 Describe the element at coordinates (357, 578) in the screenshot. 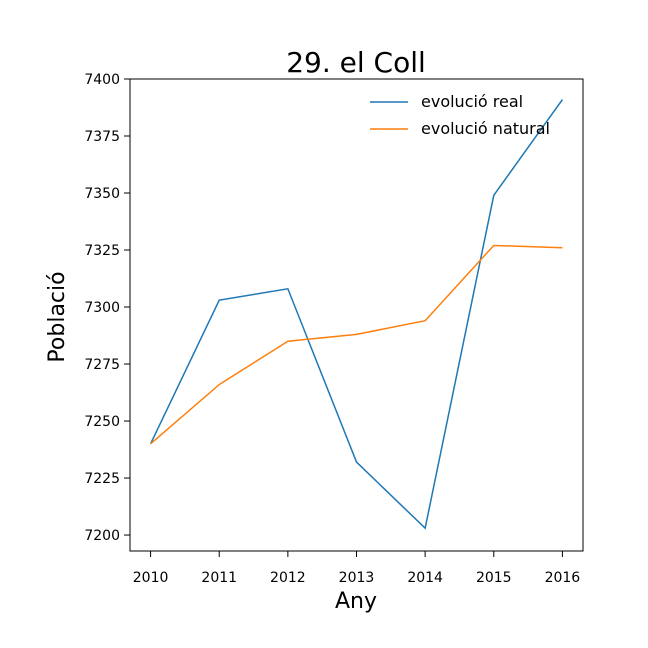

I see `x-tick-label: 2013` at that location.